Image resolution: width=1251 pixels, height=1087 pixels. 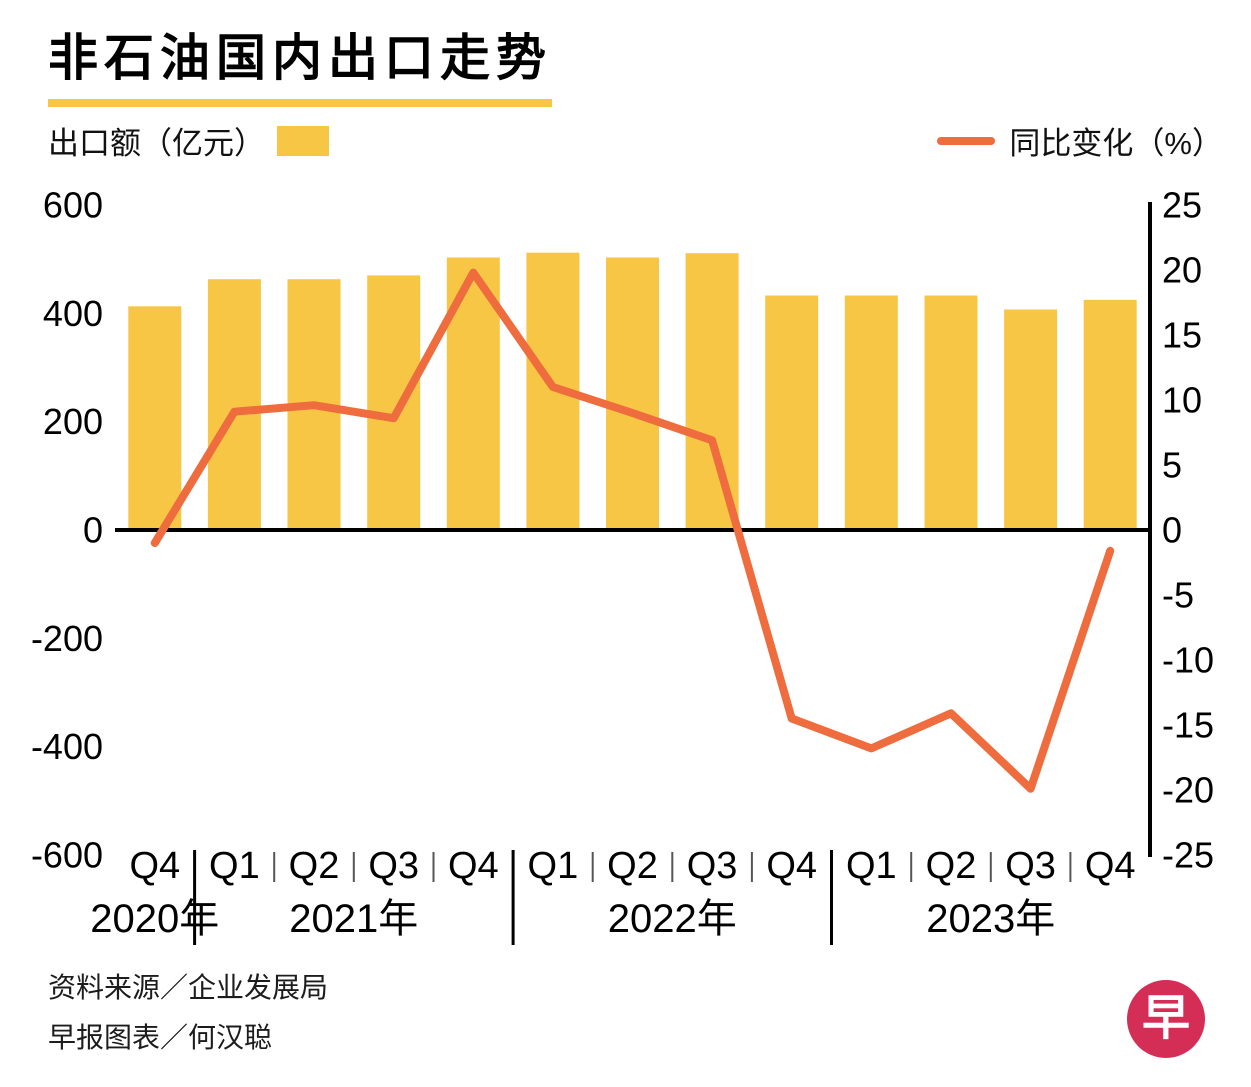 What do you see at coordinates (1178, 595) in the screenshot?
I see `right-axis-tick: -5` at bounding box center [1178, 595].